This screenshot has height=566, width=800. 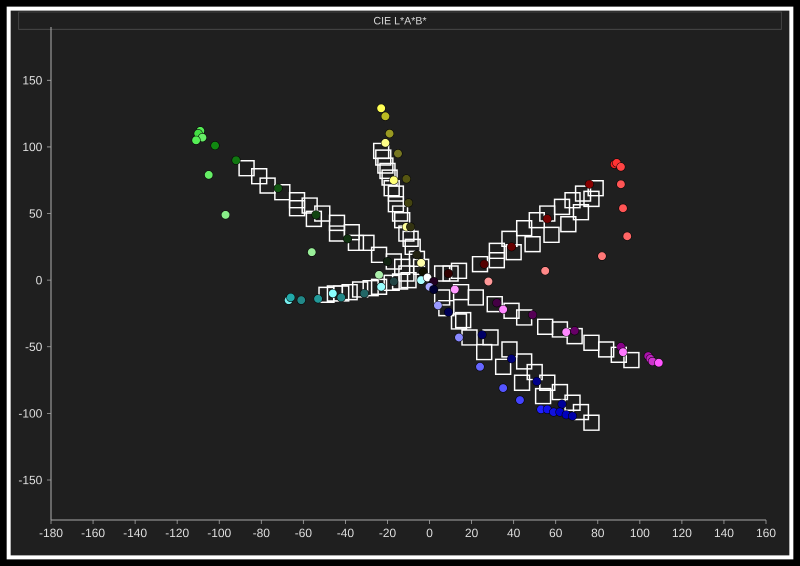 What do you see at coordinates (303, 533) in the screenshot?
I see `x-tick-label: -60` at bounding box center [303, 533].